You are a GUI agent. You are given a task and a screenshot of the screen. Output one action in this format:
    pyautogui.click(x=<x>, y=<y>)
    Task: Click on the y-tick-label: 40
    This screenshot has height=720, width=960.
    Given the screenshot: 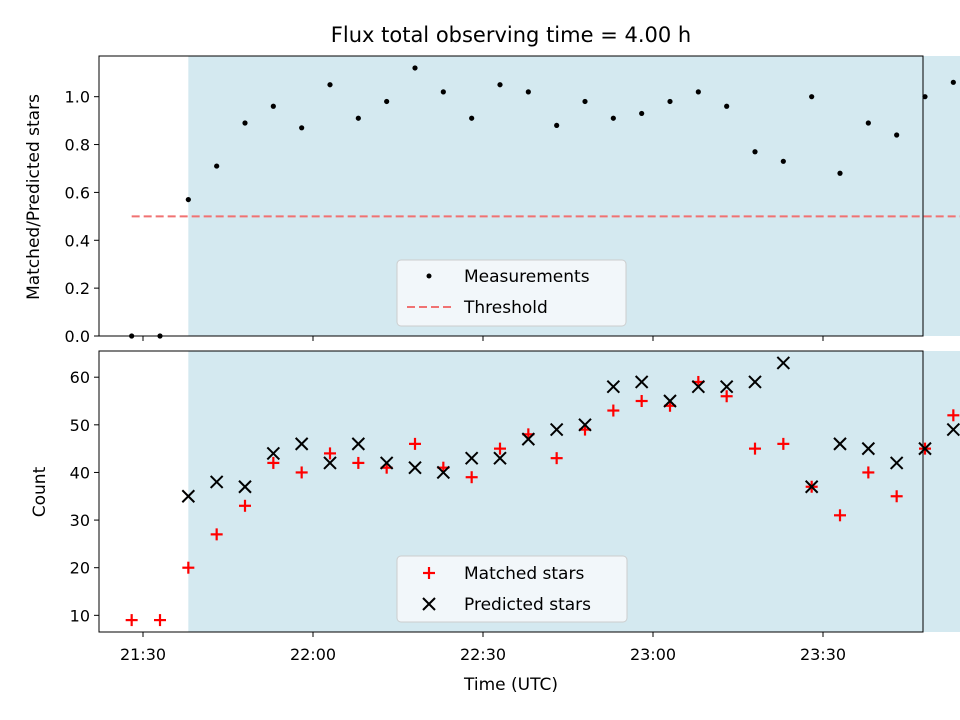 What is the action you would take?
    pyautogui.click(x=80, y=472)
    